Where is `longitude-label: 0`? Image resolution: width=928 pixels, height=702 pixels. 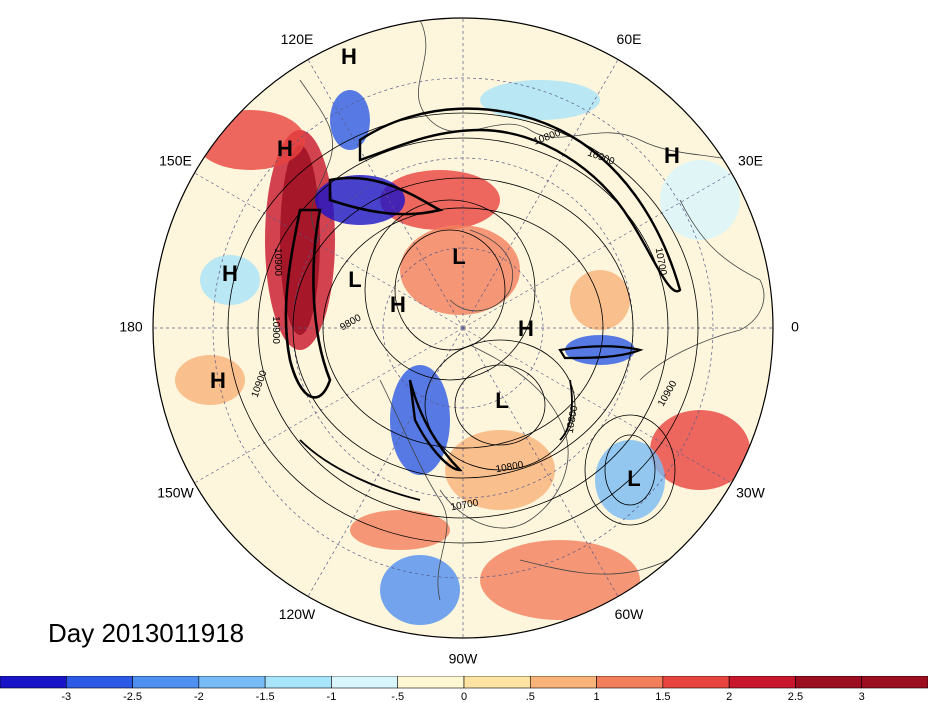
longitude-label: 0 is located at coordinates (795, 327).